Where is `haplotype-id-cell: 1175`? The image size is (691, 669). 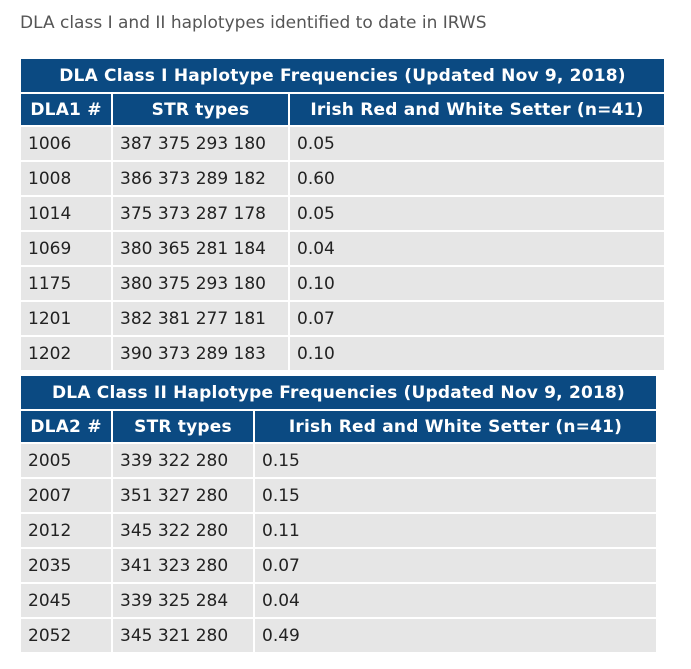
haplotype-id-cell: 1175 is located at coordinates (66, 283).